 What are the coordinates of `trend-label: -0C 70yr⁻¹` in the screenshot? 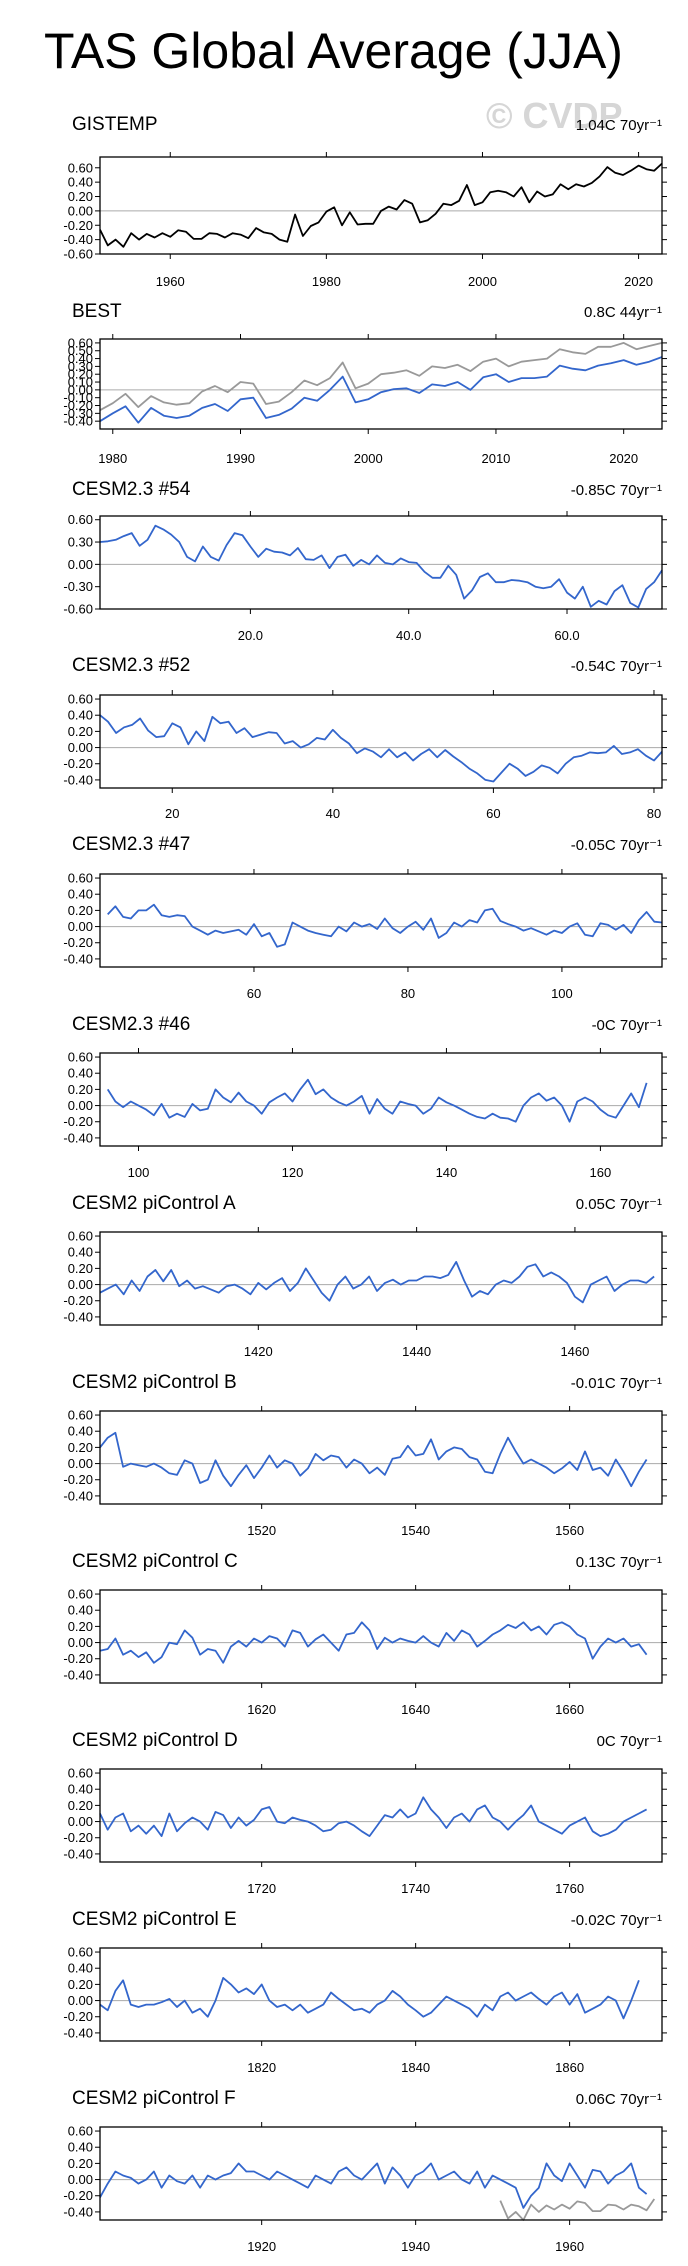 It's located at (627, 1025).